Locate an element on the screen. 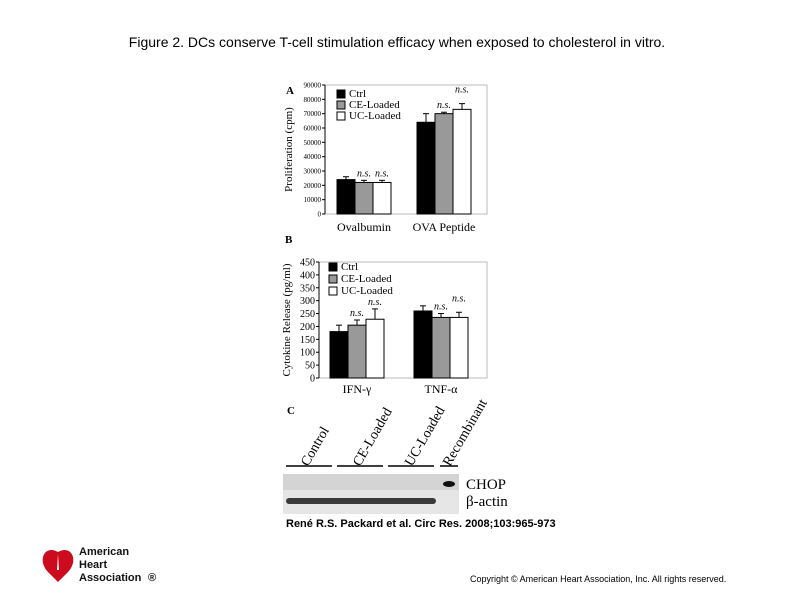 This screenshot has width=794, height=595. logo-registered-mark: ® is located at coordinates (152, 578).